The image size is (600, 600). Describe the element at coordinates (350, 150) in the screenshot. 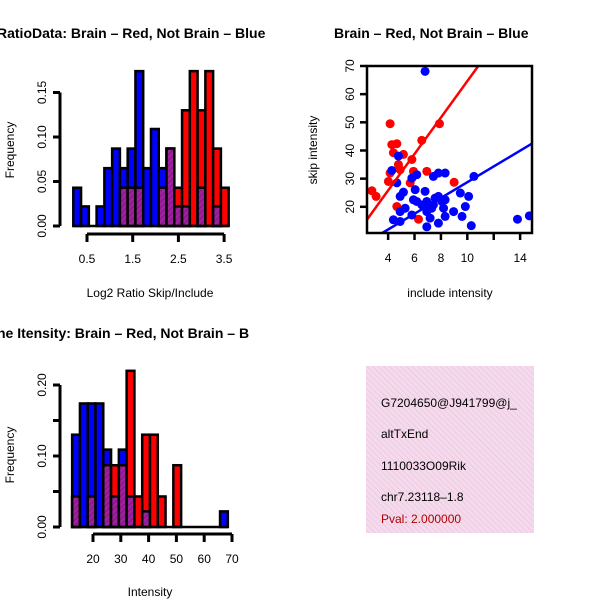

I see `y-tick-label: 40` at that location.